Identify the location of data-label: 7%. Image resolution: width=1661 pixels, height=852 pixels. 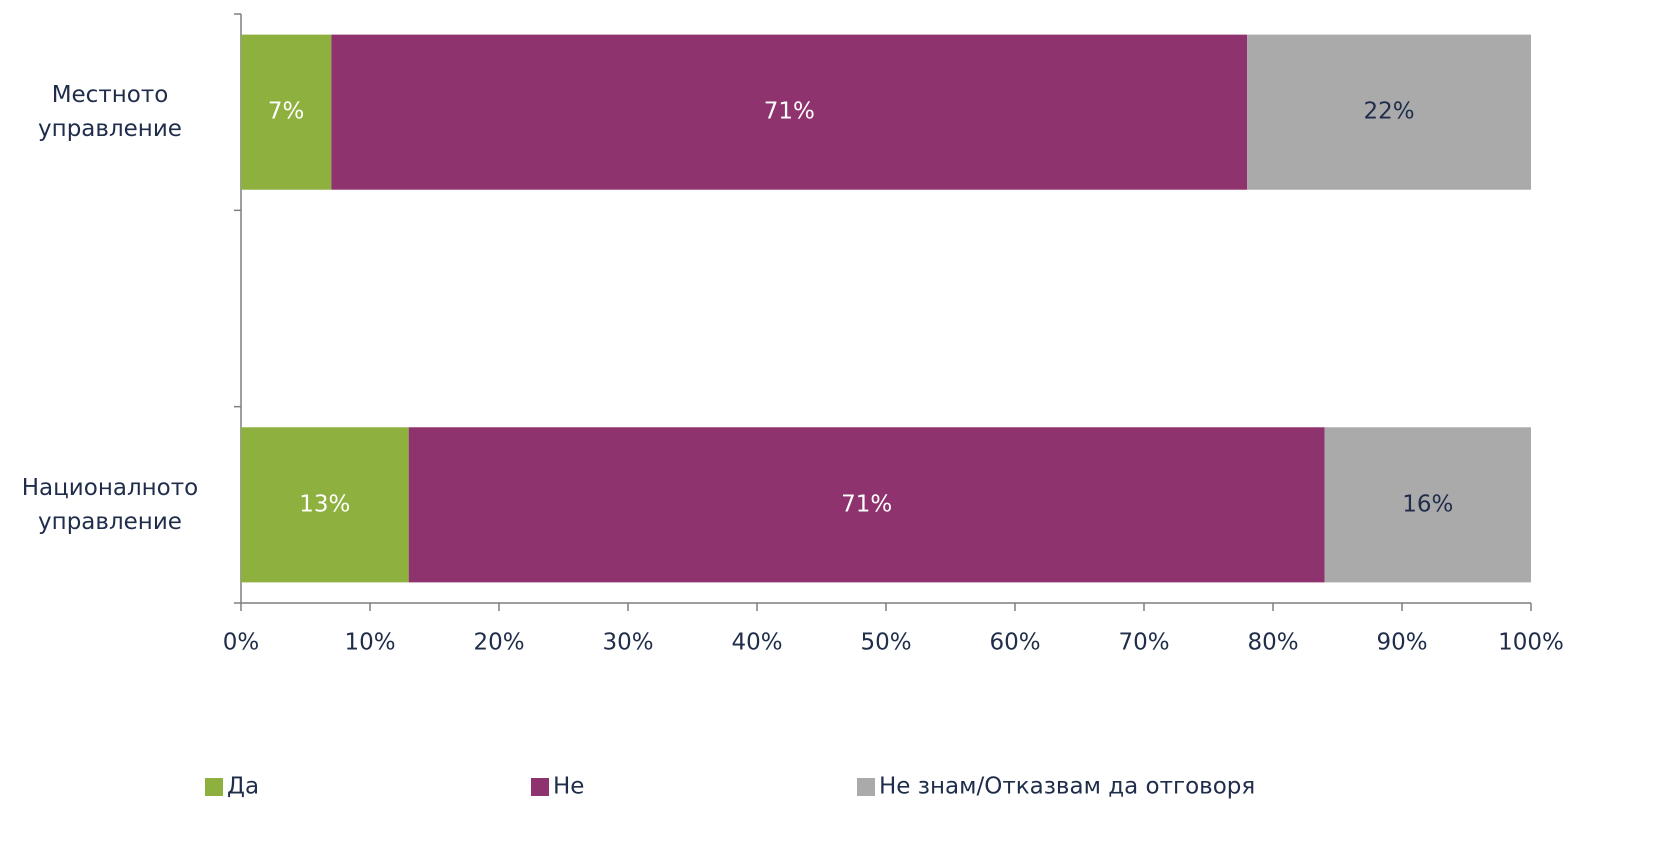
(286, 112).